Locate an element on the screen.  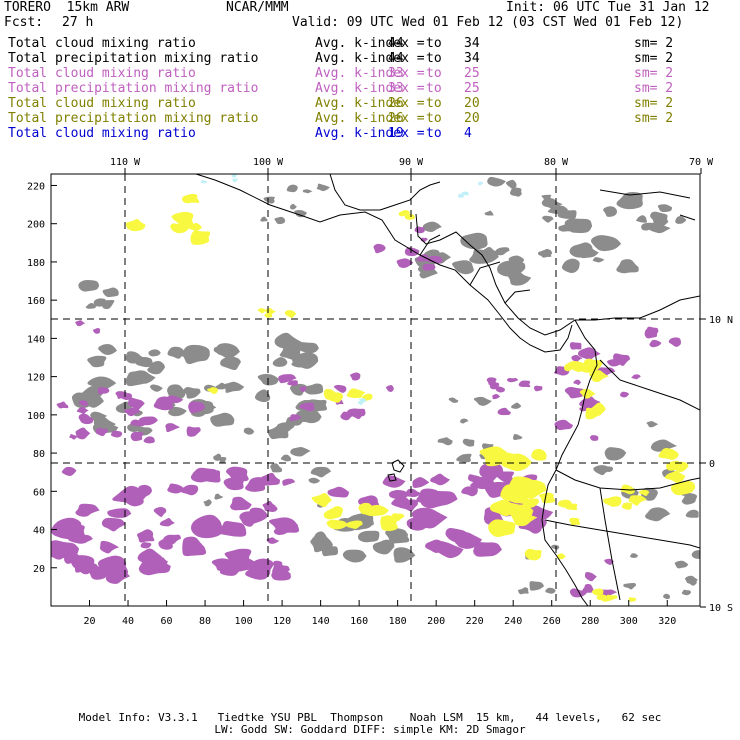
legend-index-to: 34 is located at coordinates (472, 58).